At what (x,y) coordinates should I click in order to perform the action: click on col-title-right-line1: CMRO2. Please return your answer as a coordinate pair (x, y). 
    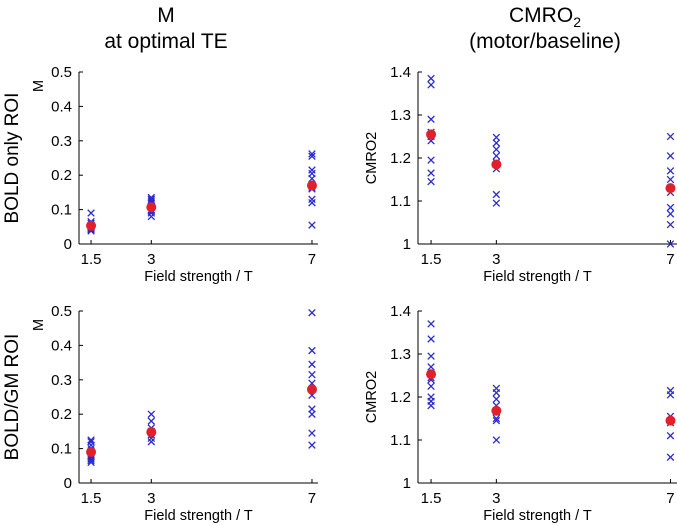
    Looking at the image, I should click on (545, 17).